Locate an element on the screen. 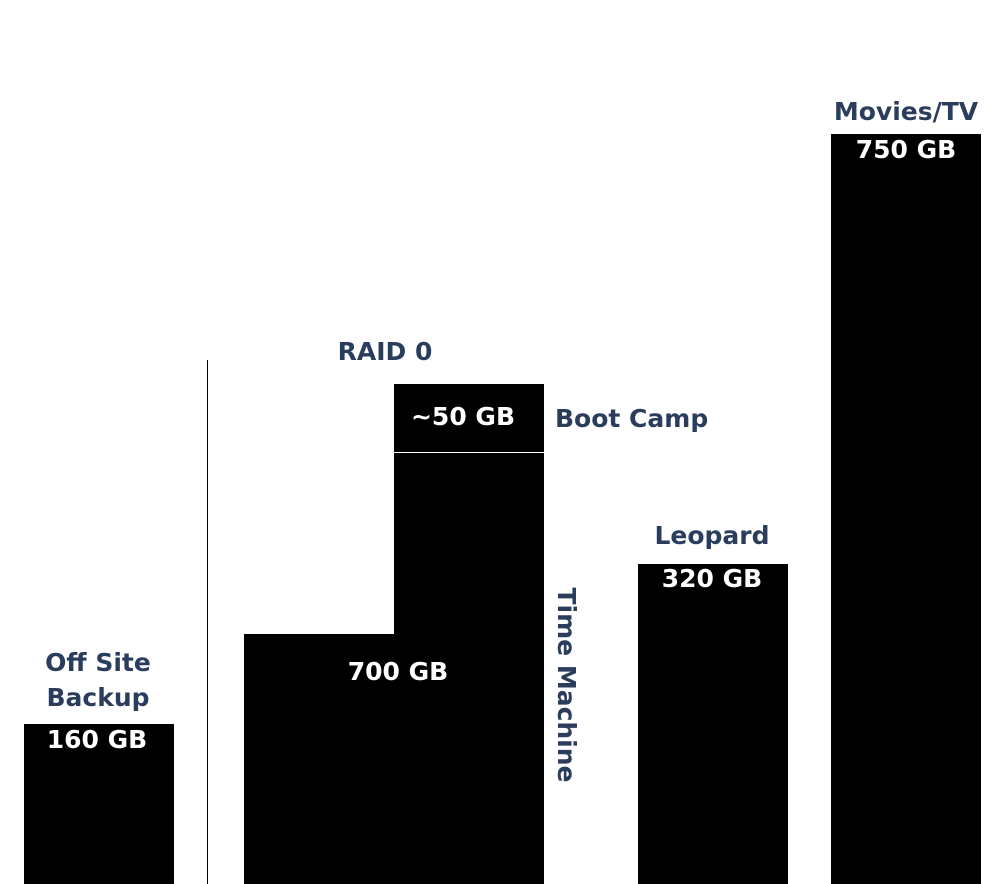 This screenshot has width=1000, height=884. drive-size: 320 GB is located at coordinates (712, 578).